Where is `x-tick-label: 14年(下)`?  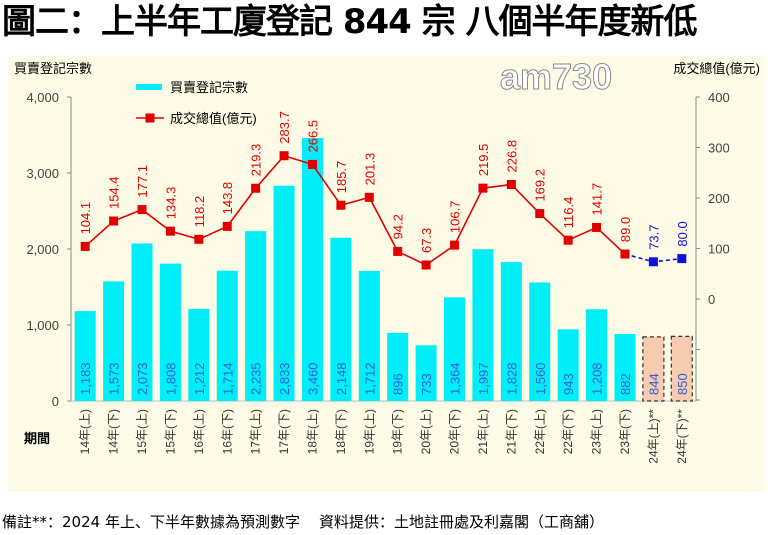
x-tick-label: 14年(下) is located at coordinates (114, 431).